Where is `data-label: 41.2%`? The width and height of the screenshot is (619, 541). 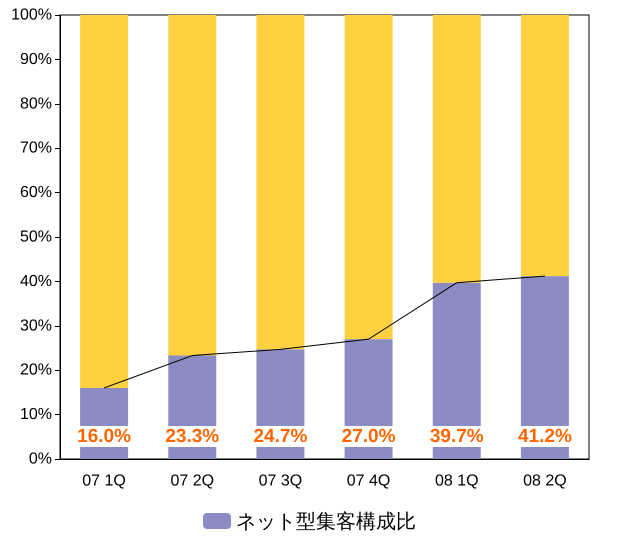 data-label: 41.2% is located at coordinates (545, 436).